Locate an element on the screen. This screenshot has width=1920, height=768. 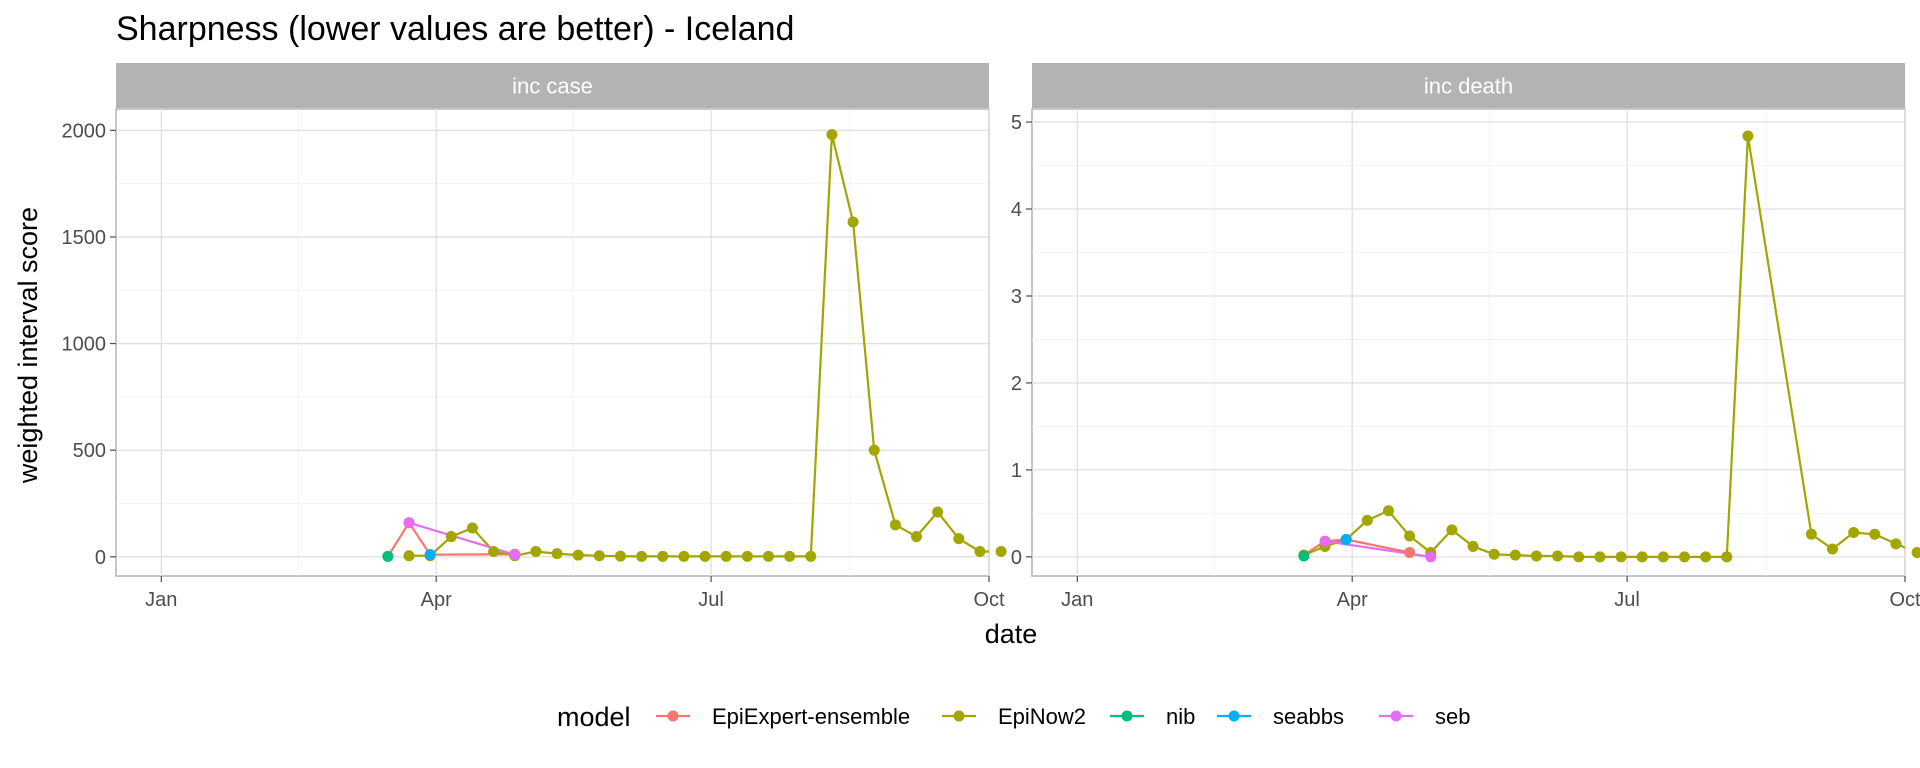
y-tick-label: 4 is located at coordinates (1016, 210).